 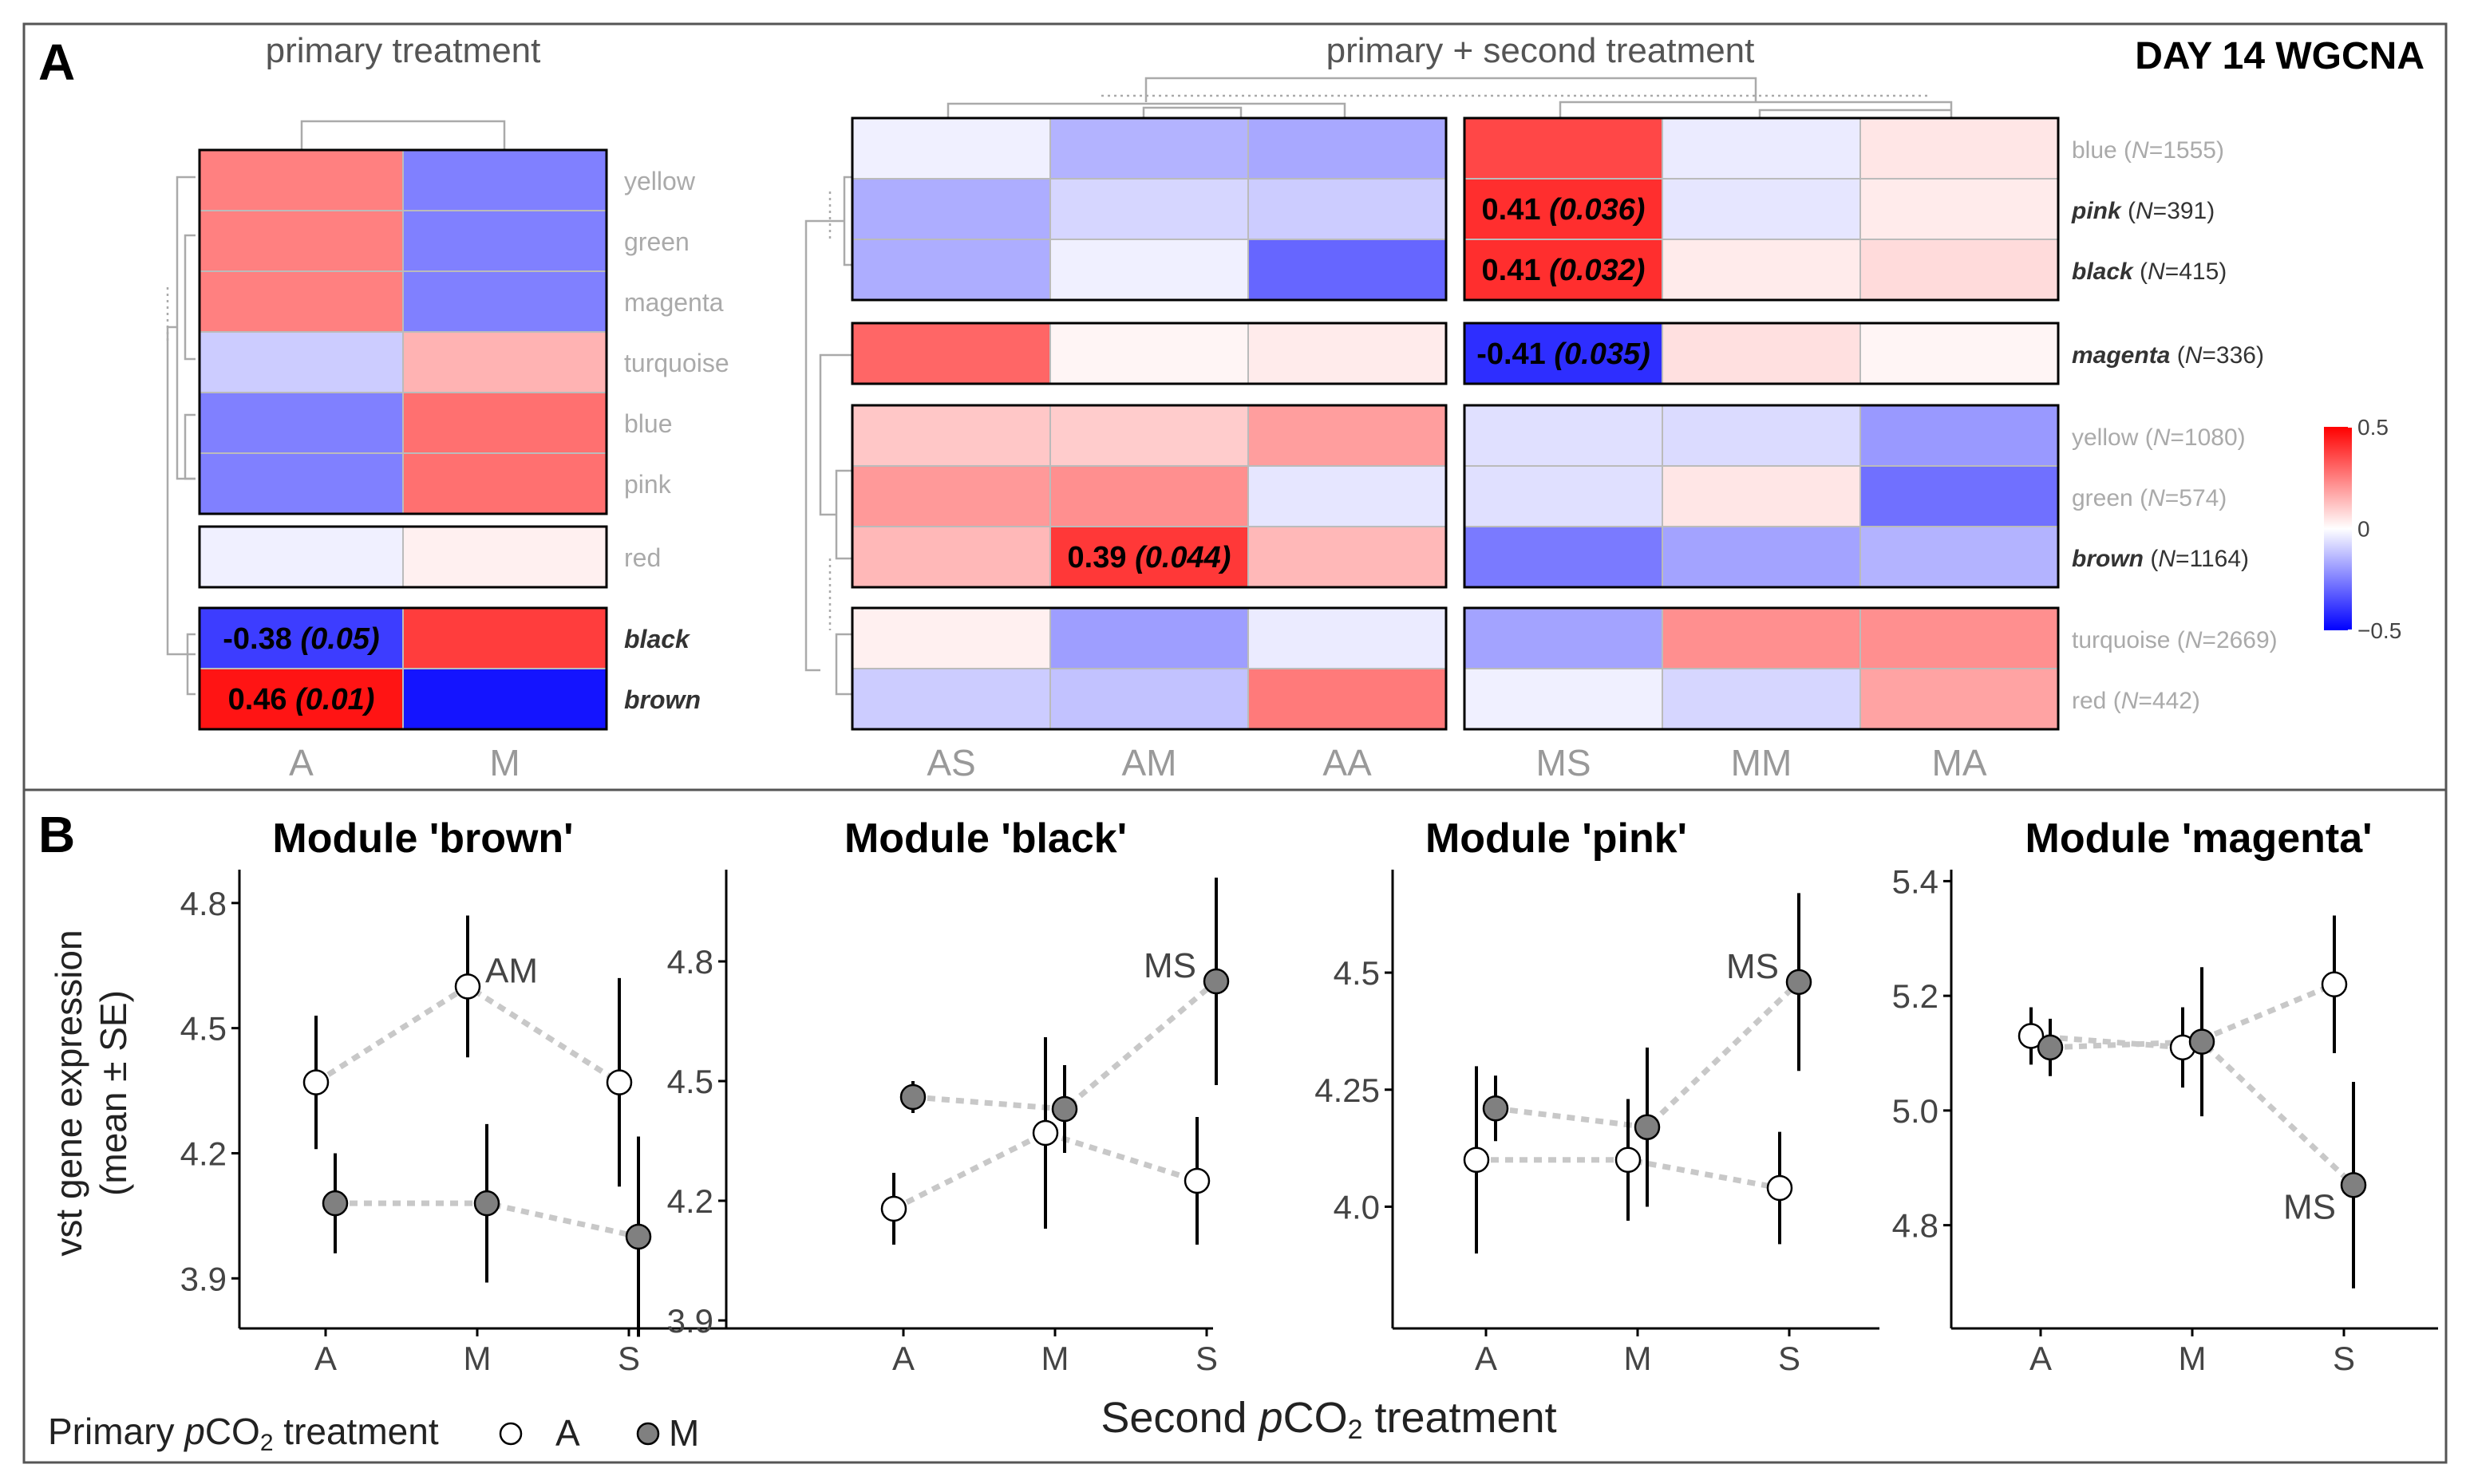 I want to click on column-label: M, so click(x=504, y=762).